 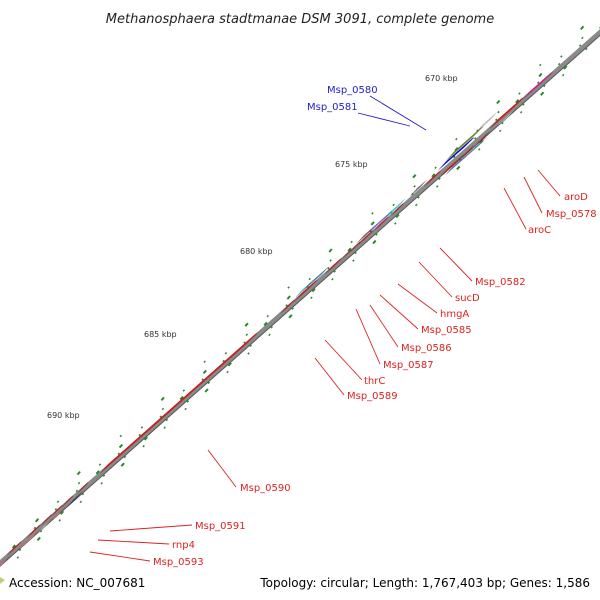 I want to click on gene-label: thrC, so click(x=374, y=381).